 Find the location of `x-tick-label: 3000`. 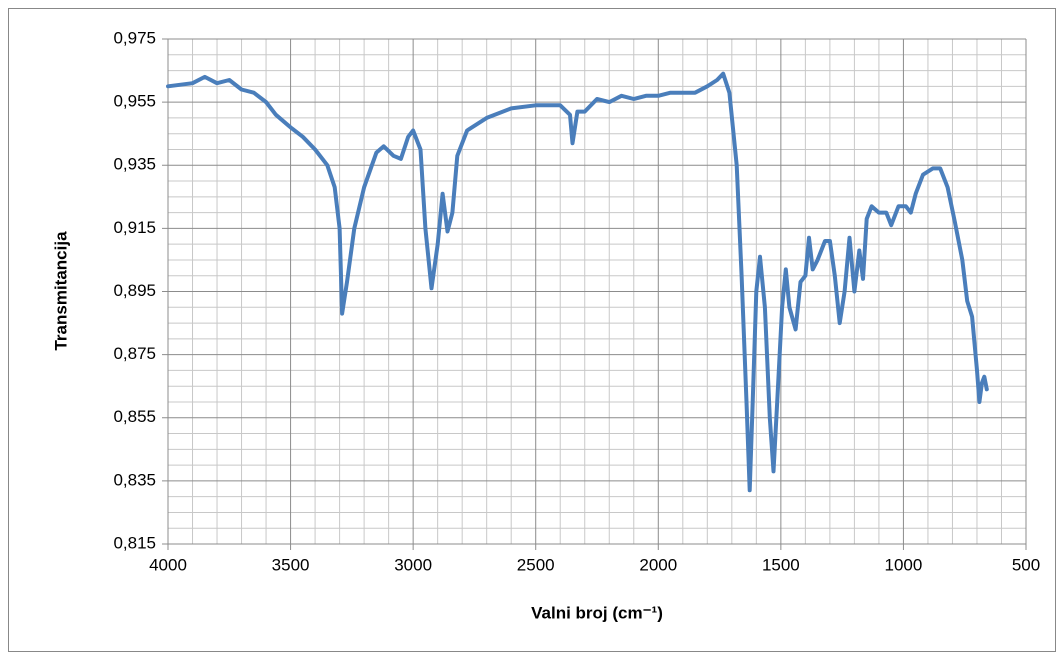

x-tick-label: 3000 is located at coordinates (413, 564).